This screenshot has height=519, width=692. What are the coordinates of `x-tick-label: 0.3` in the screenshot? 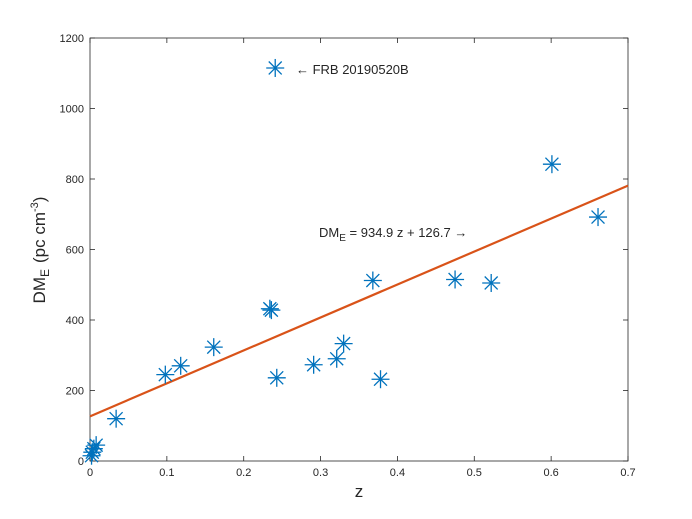 It's located at (320, 473).